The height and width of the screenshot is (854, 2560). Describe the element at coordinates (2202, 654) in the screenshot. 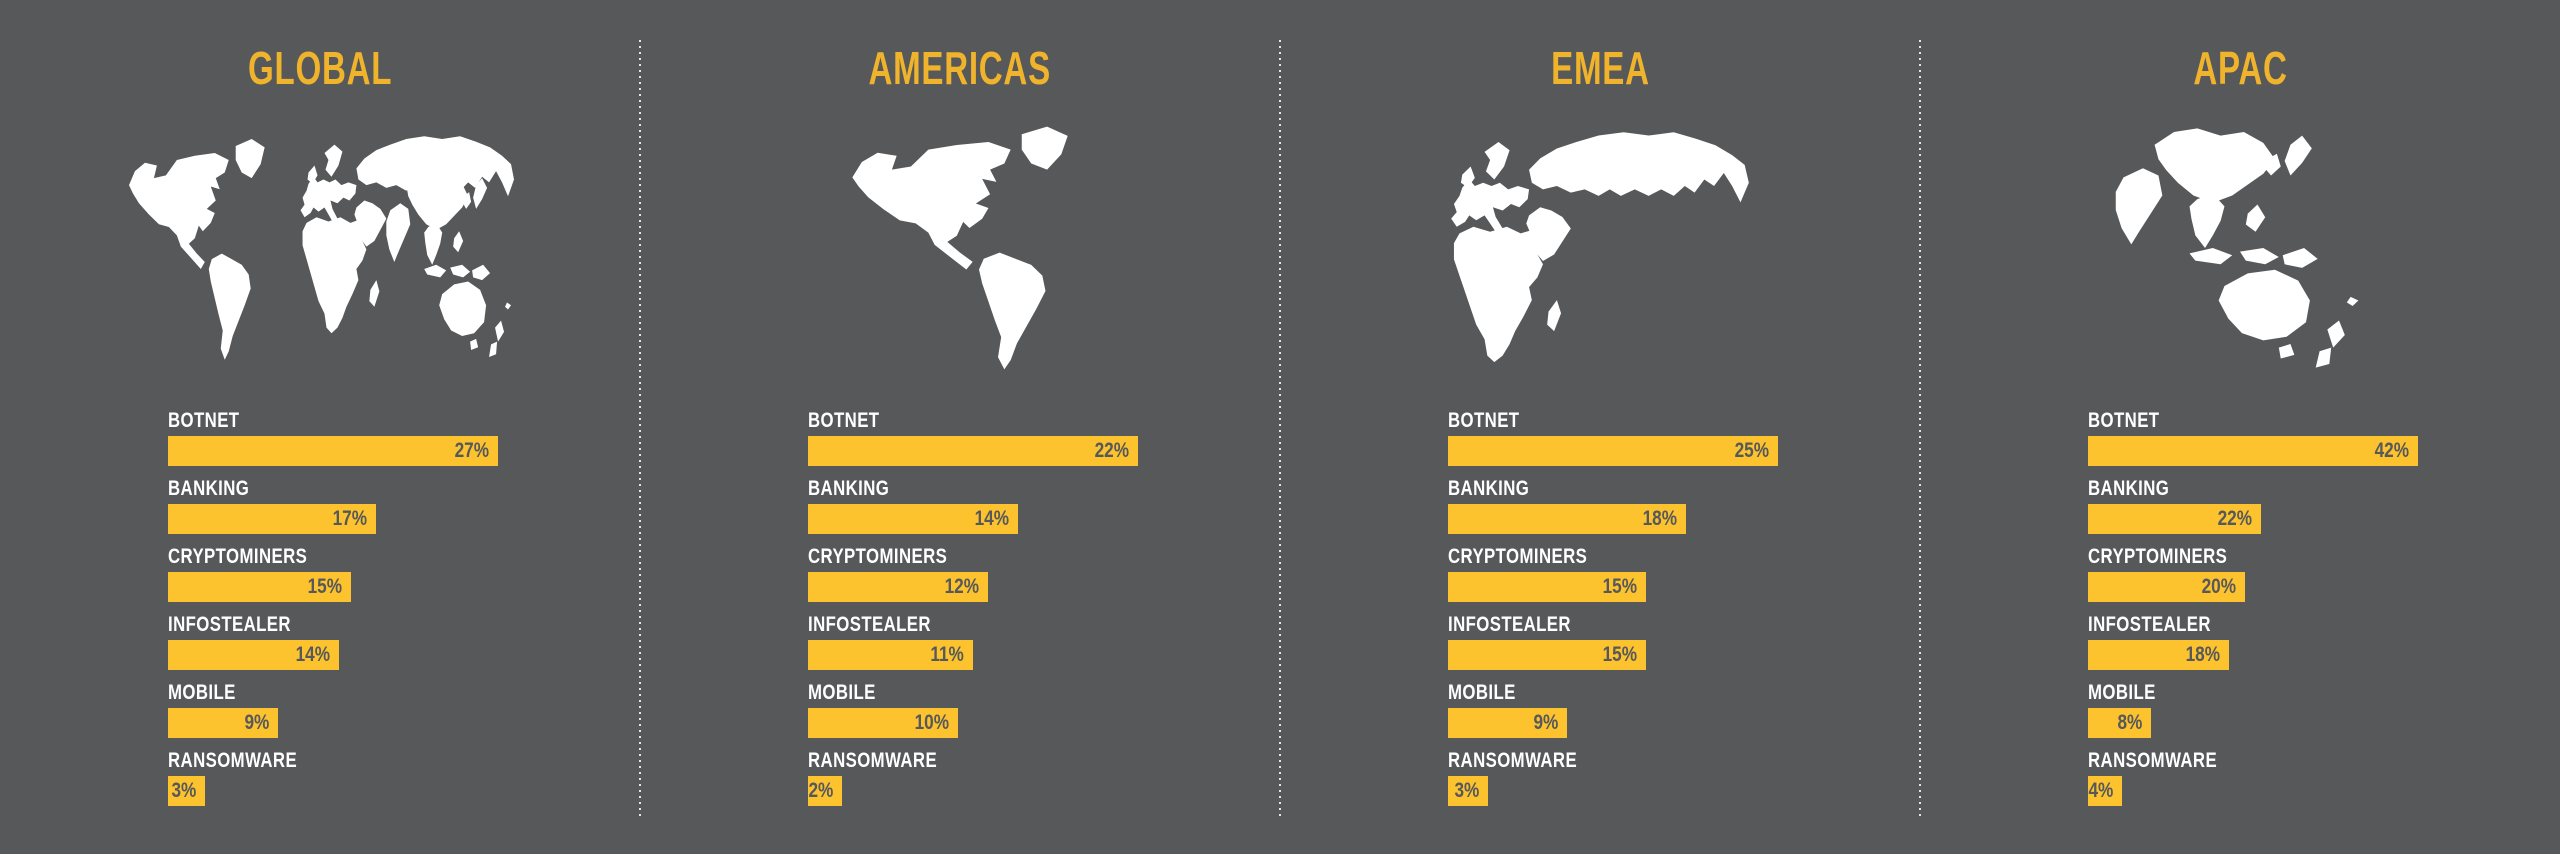

I see `value-label: 18%` at that location.